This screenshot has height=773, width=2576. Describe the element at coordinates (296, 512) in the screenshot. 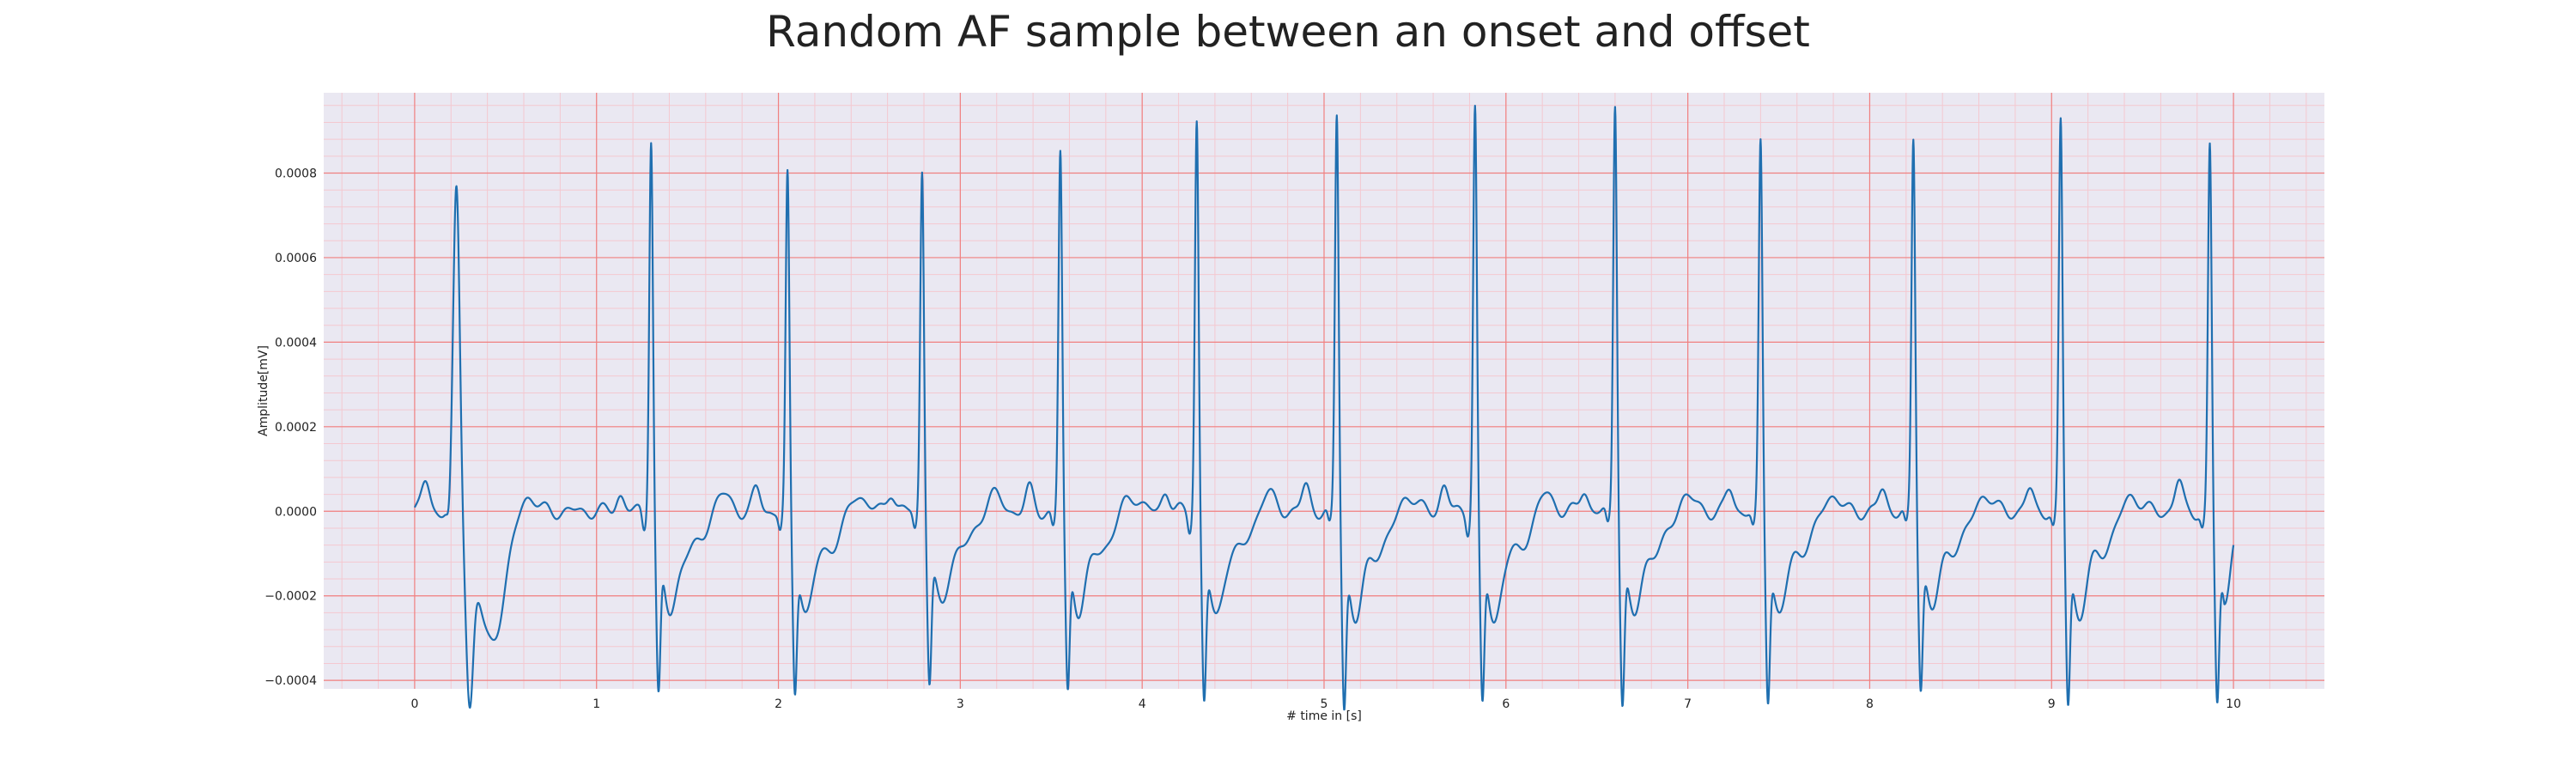

I see `y-tick-label-2: 0.0000` at that location.